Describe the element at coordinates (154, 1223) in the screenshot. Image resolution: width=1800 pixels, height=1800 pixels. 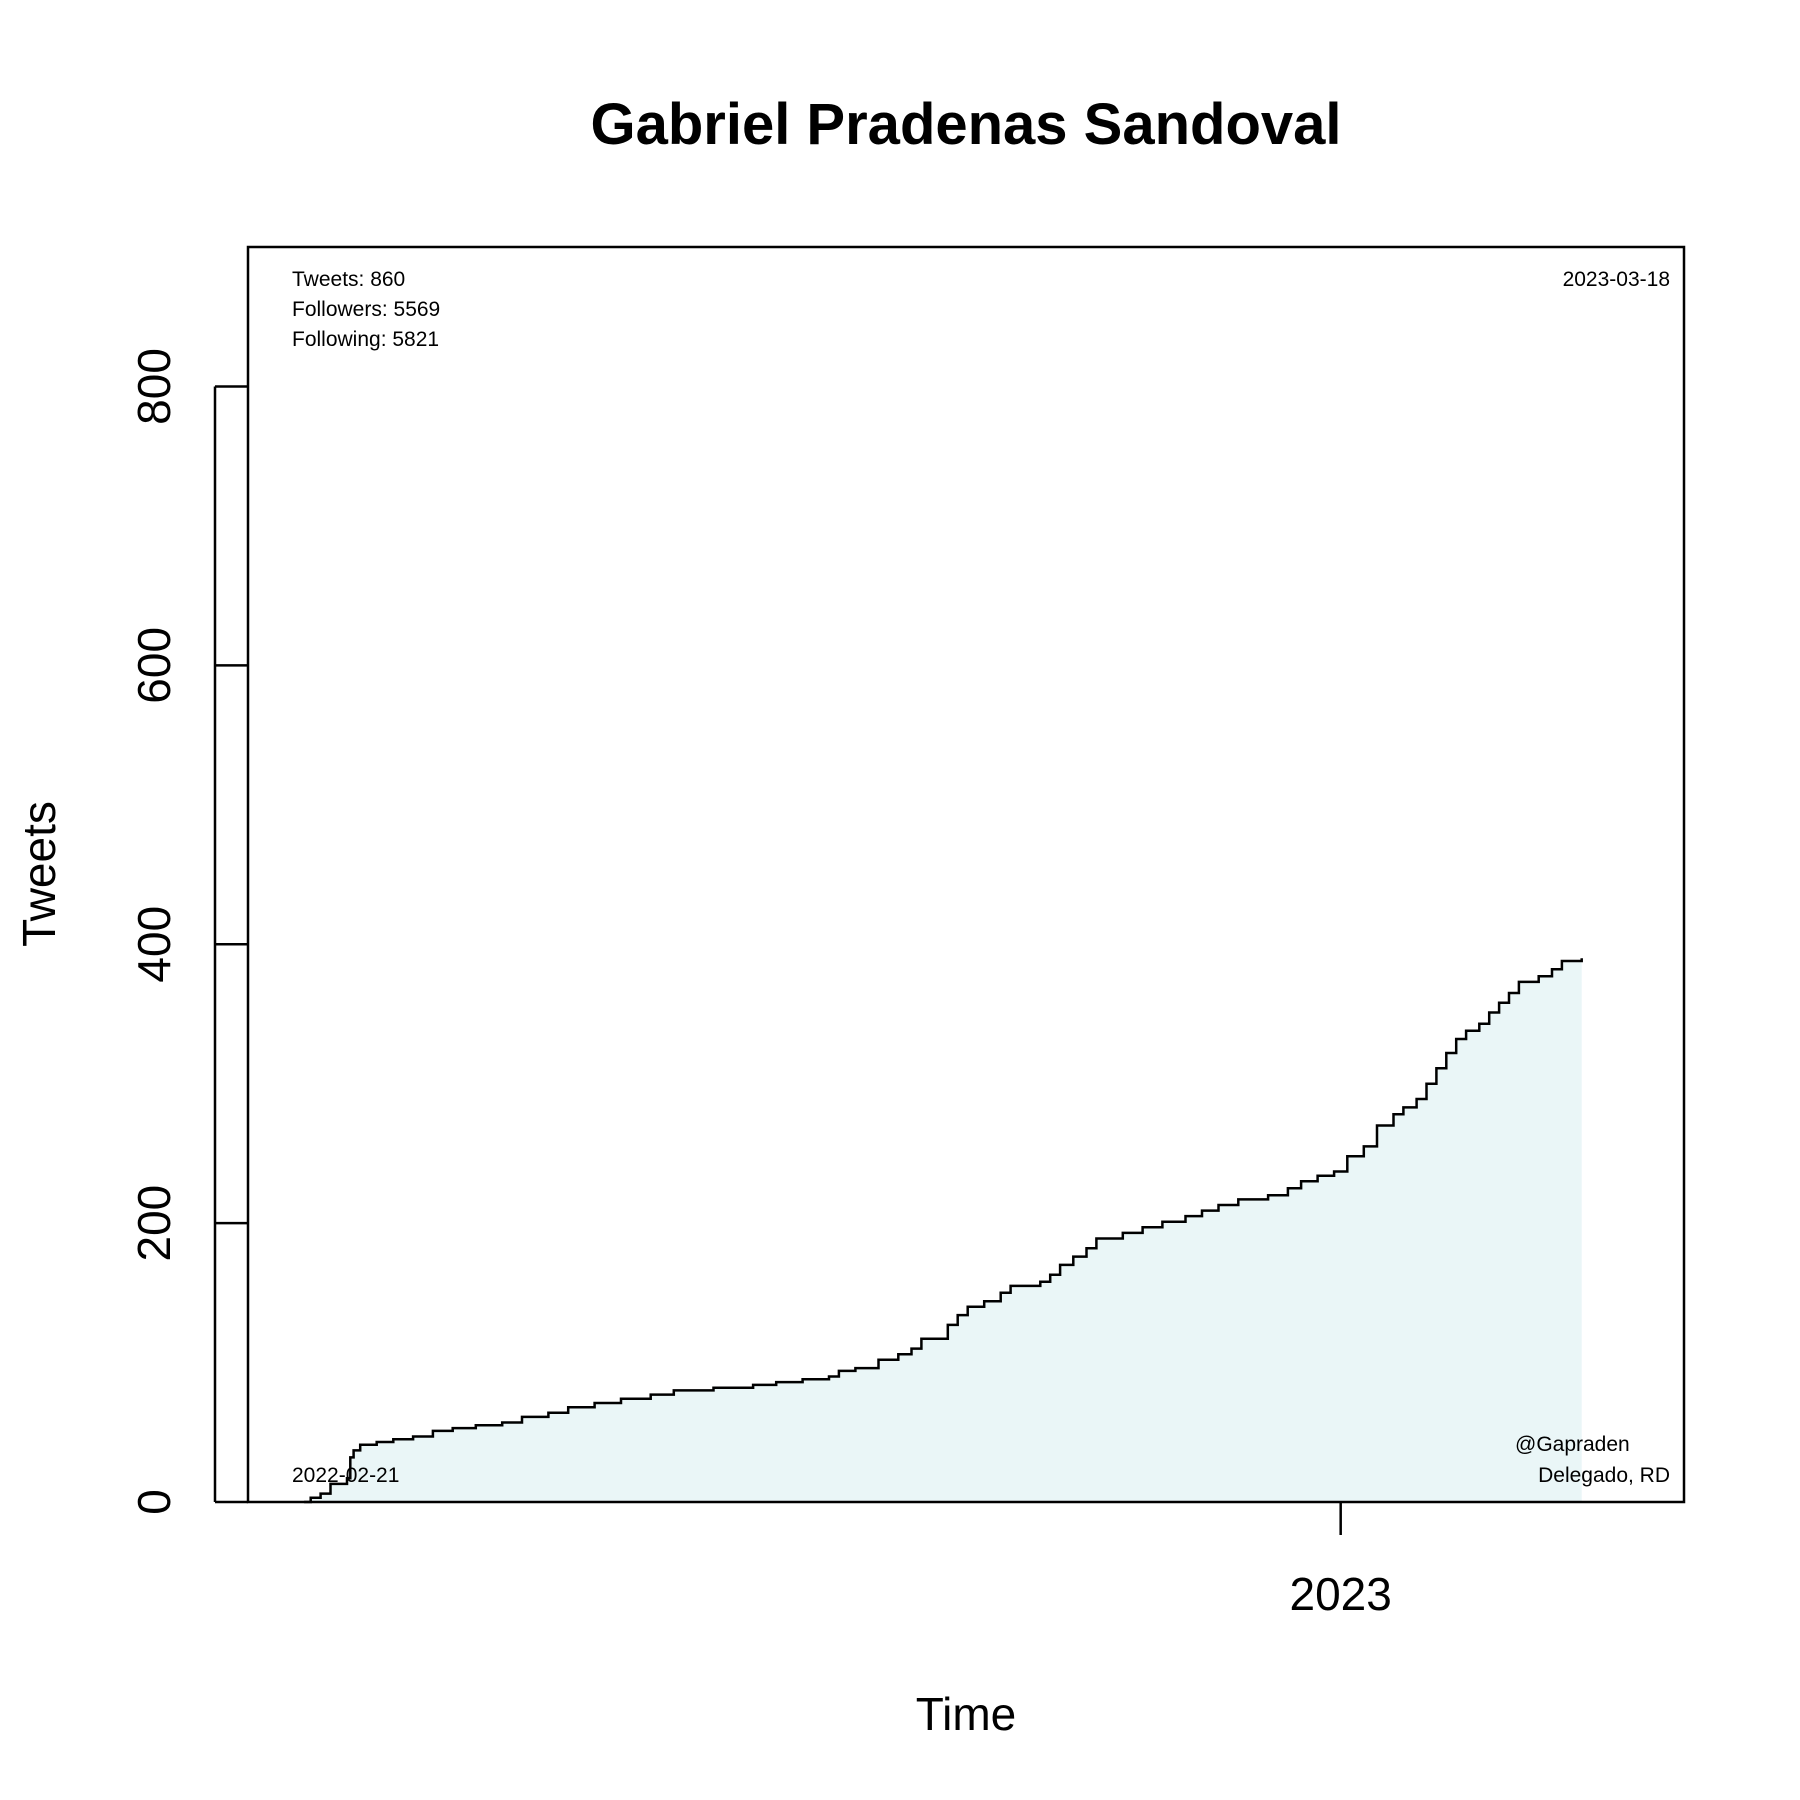
I see `y-tick-label: 200` at that location.